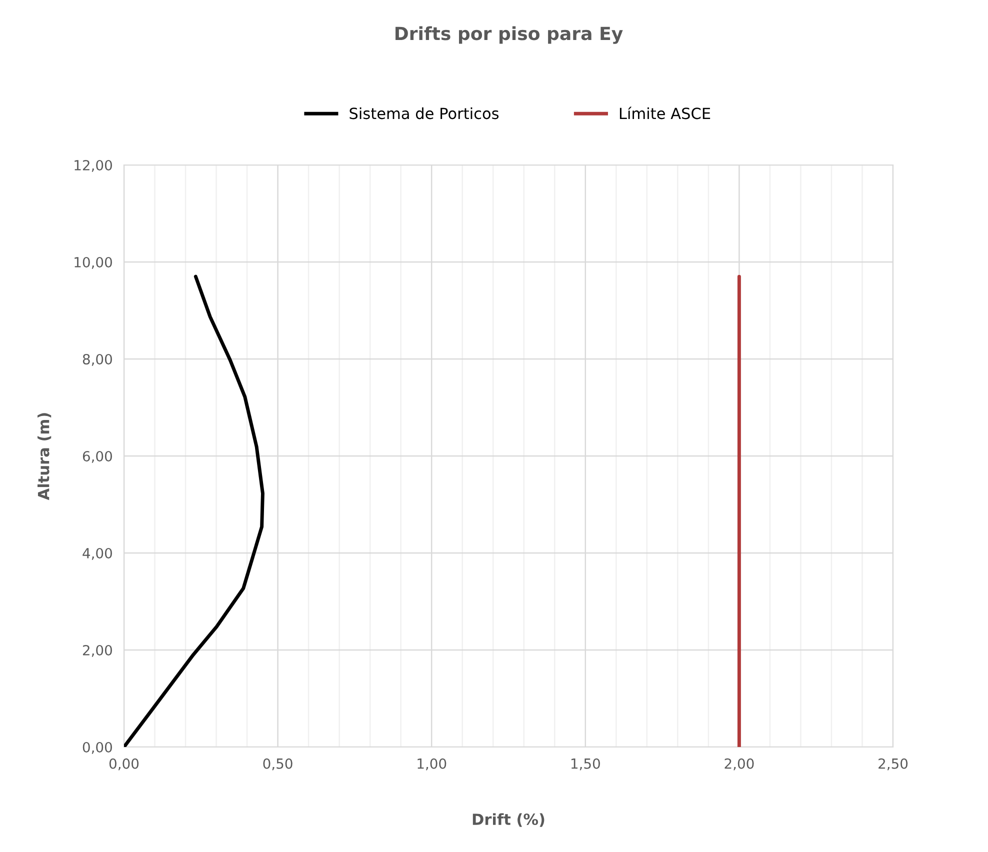 The image size is (988, 852). What do you see at coordinates (93, 166) in the screenshot?
I see `y-tick-label: 12,00` at bounding box center [93, 166].